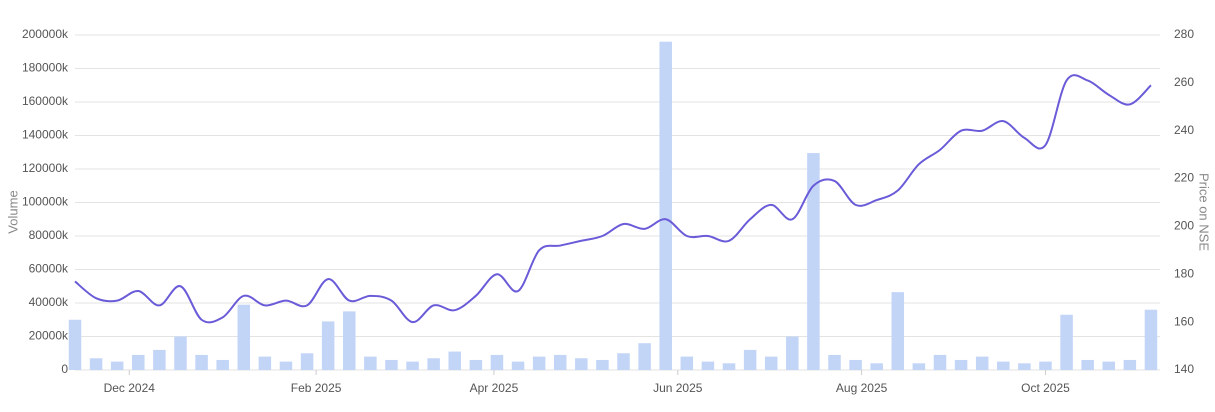 Image resolution: width=1215 pixels, height=412 pixels. Describe the element at coordinates (45, 202) in the screenshot. I see `y-tick-label: 100000k` at that location.